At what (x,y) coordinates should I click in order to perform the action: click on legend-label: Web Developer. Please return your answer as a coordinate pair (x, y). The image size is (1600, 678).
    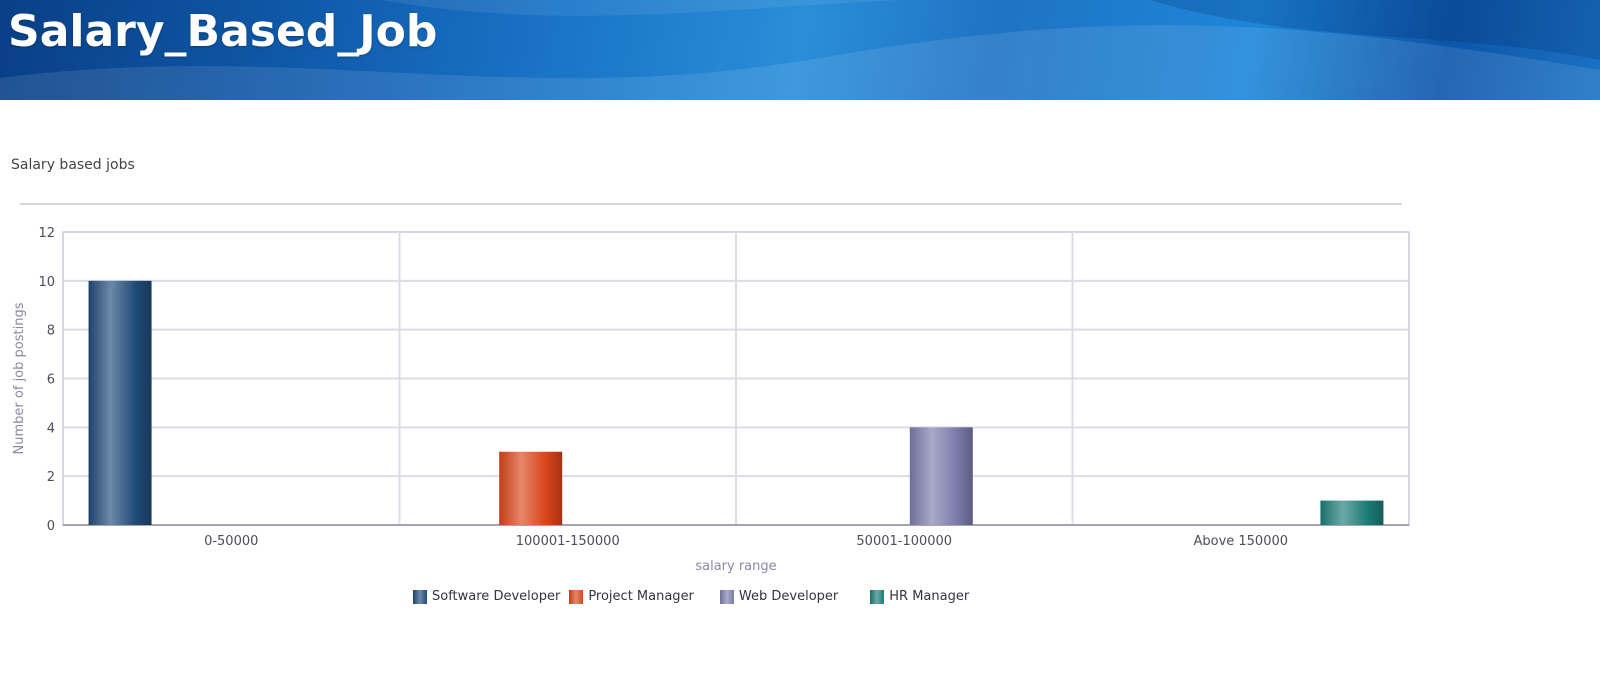
    Looking at the image, I should click on (788, 596).